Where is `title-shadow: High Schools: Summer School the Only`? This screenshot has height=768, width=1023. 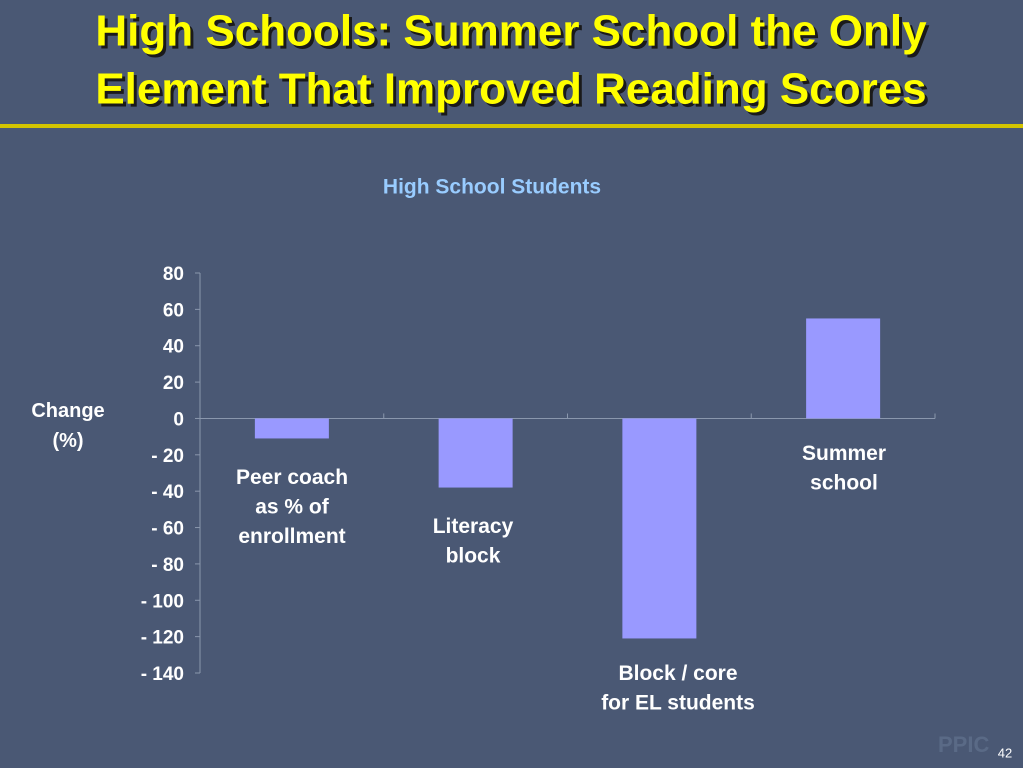
title-shadow: High Schools: Summer School the Only is located at coordinates (514, 34).